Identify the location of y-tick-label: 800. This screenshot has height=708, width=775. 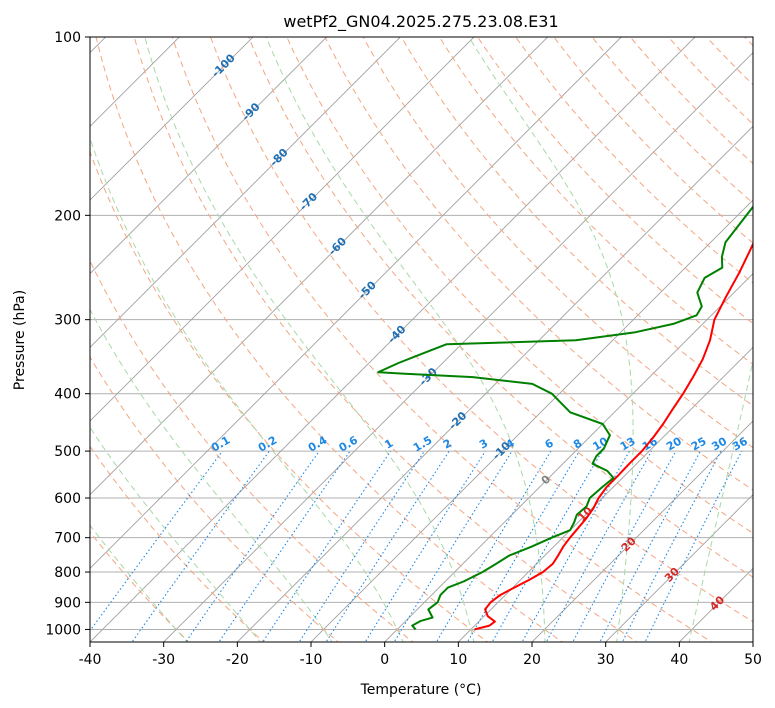
(67, 573).